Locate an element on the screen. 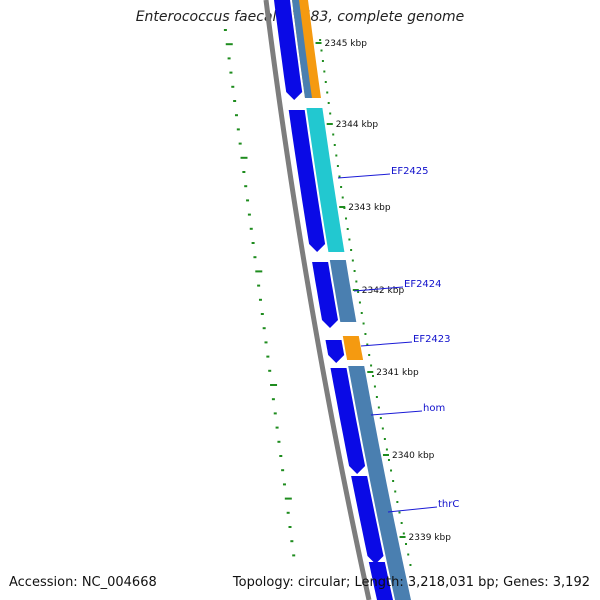 The height and width of the screenshot is (600, 600). gene-label-ef2423: EF2423 is located at coordinates (432, 339).